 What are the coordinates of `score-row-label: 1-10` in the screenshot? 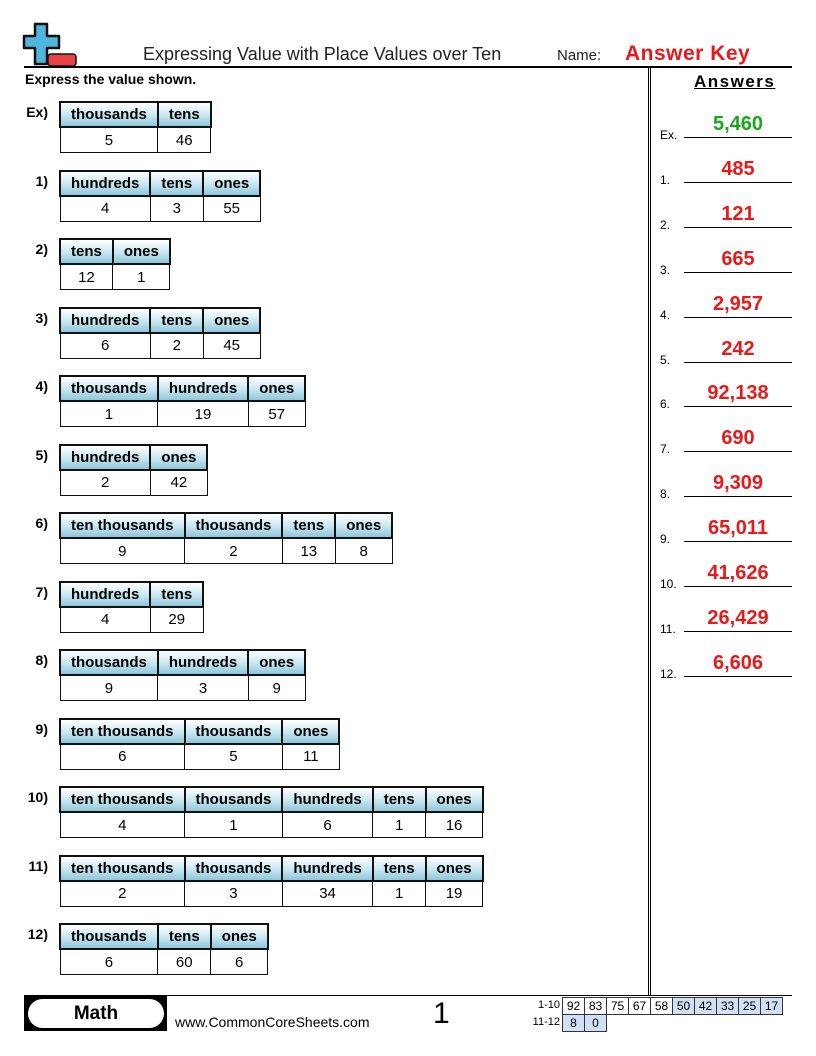 It's located at (548, 1005).